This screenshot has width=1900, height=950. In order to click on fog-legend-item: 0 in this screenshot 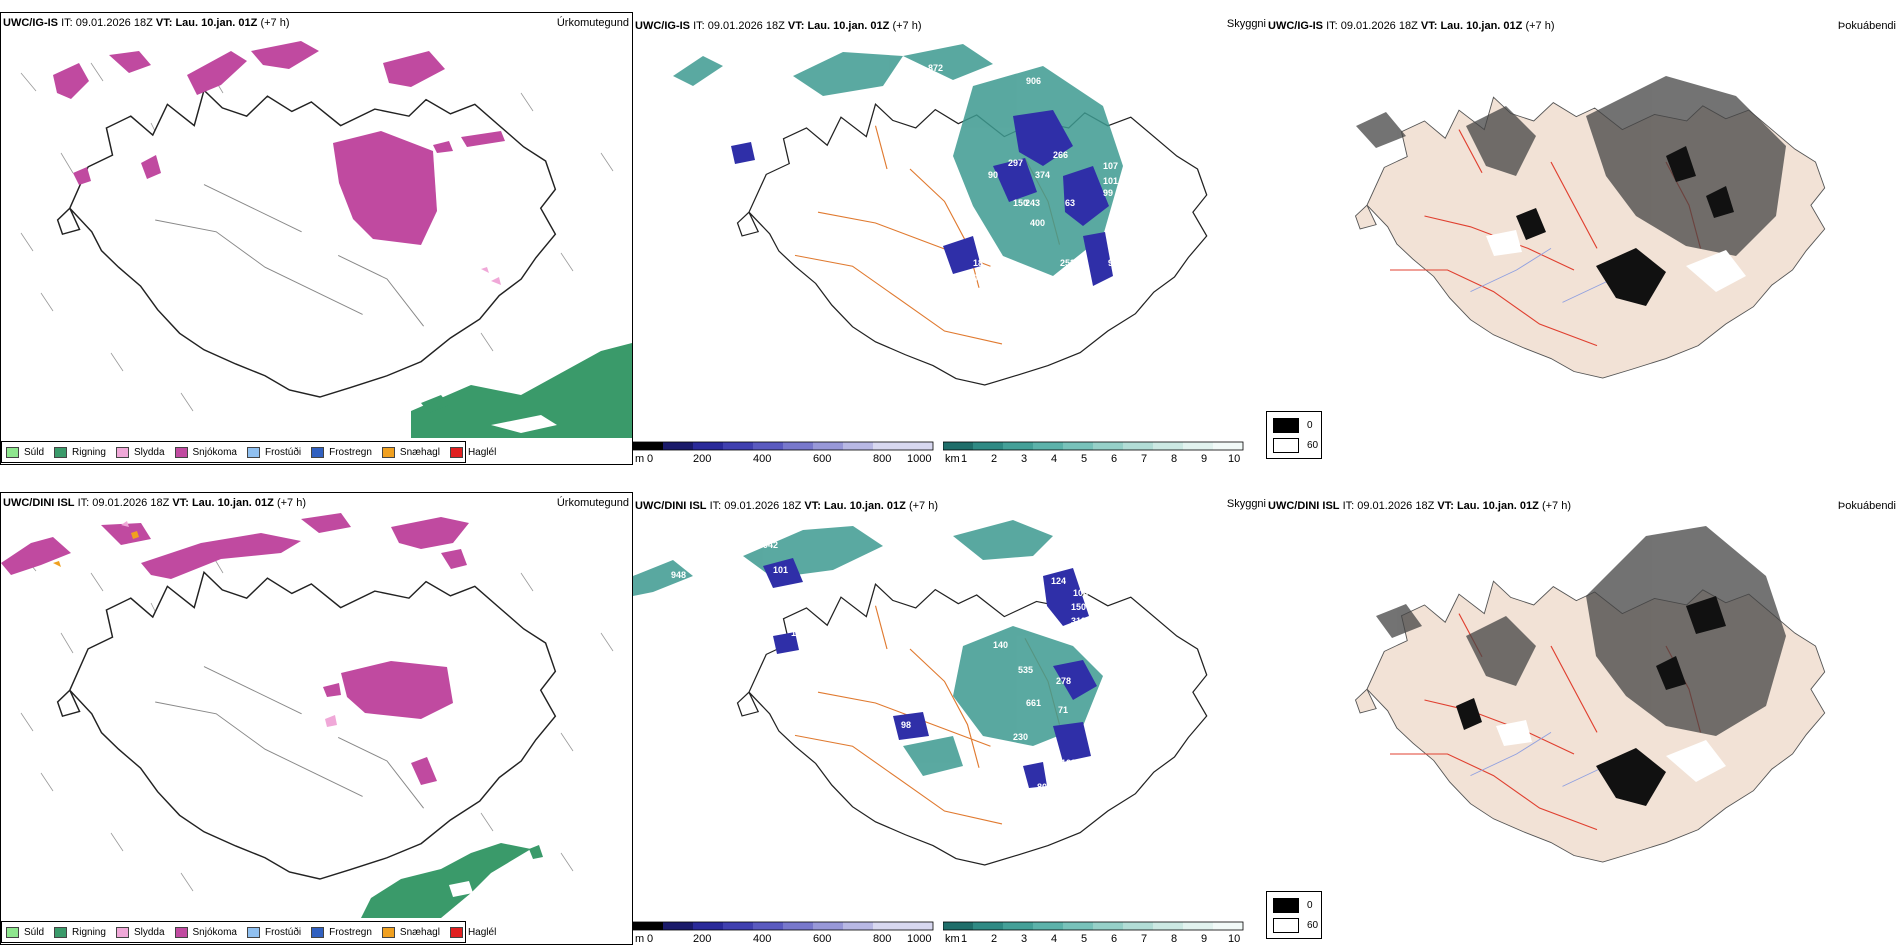, I will do `click(1293, 425)`.